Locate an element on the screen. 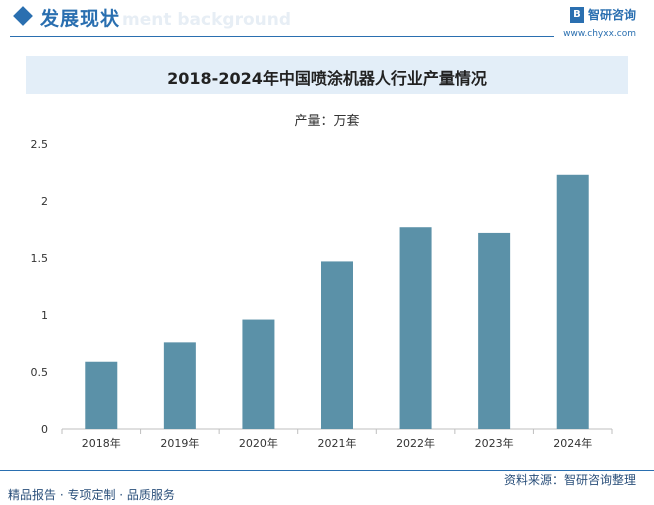 The width and height of the screenshot is (654, 505). section-title: 发展现状 is located at coordinates (80, 19).